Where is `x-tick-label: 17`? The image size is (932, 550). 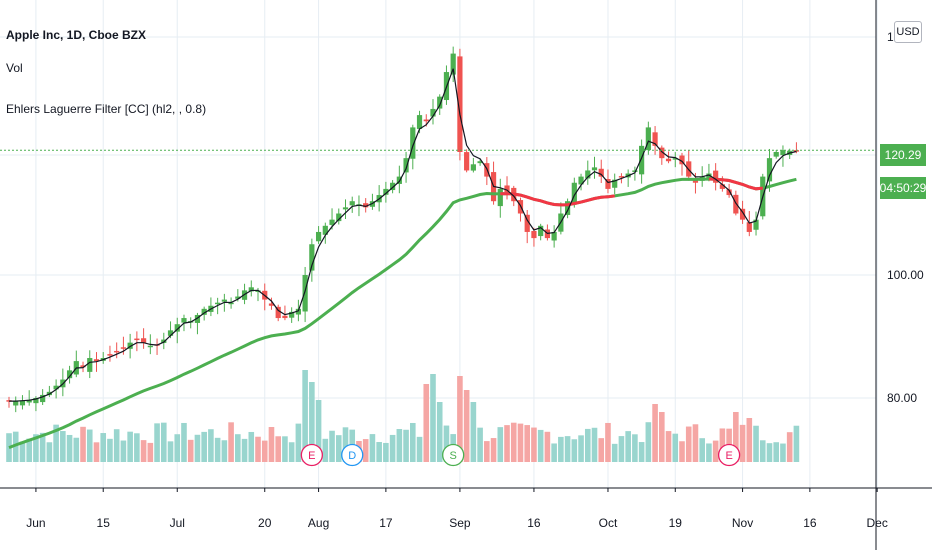 x-tick-label: 17 is located at coordinates (386, 523).